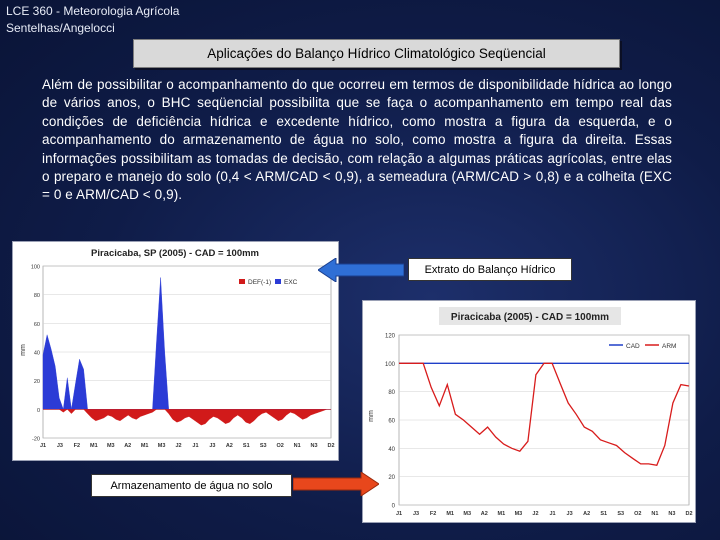  What do you see at coordinates (620, 514) in the screenshot?
I see `chart-right-xtick-label: S3` at bounding box center [620, 514].